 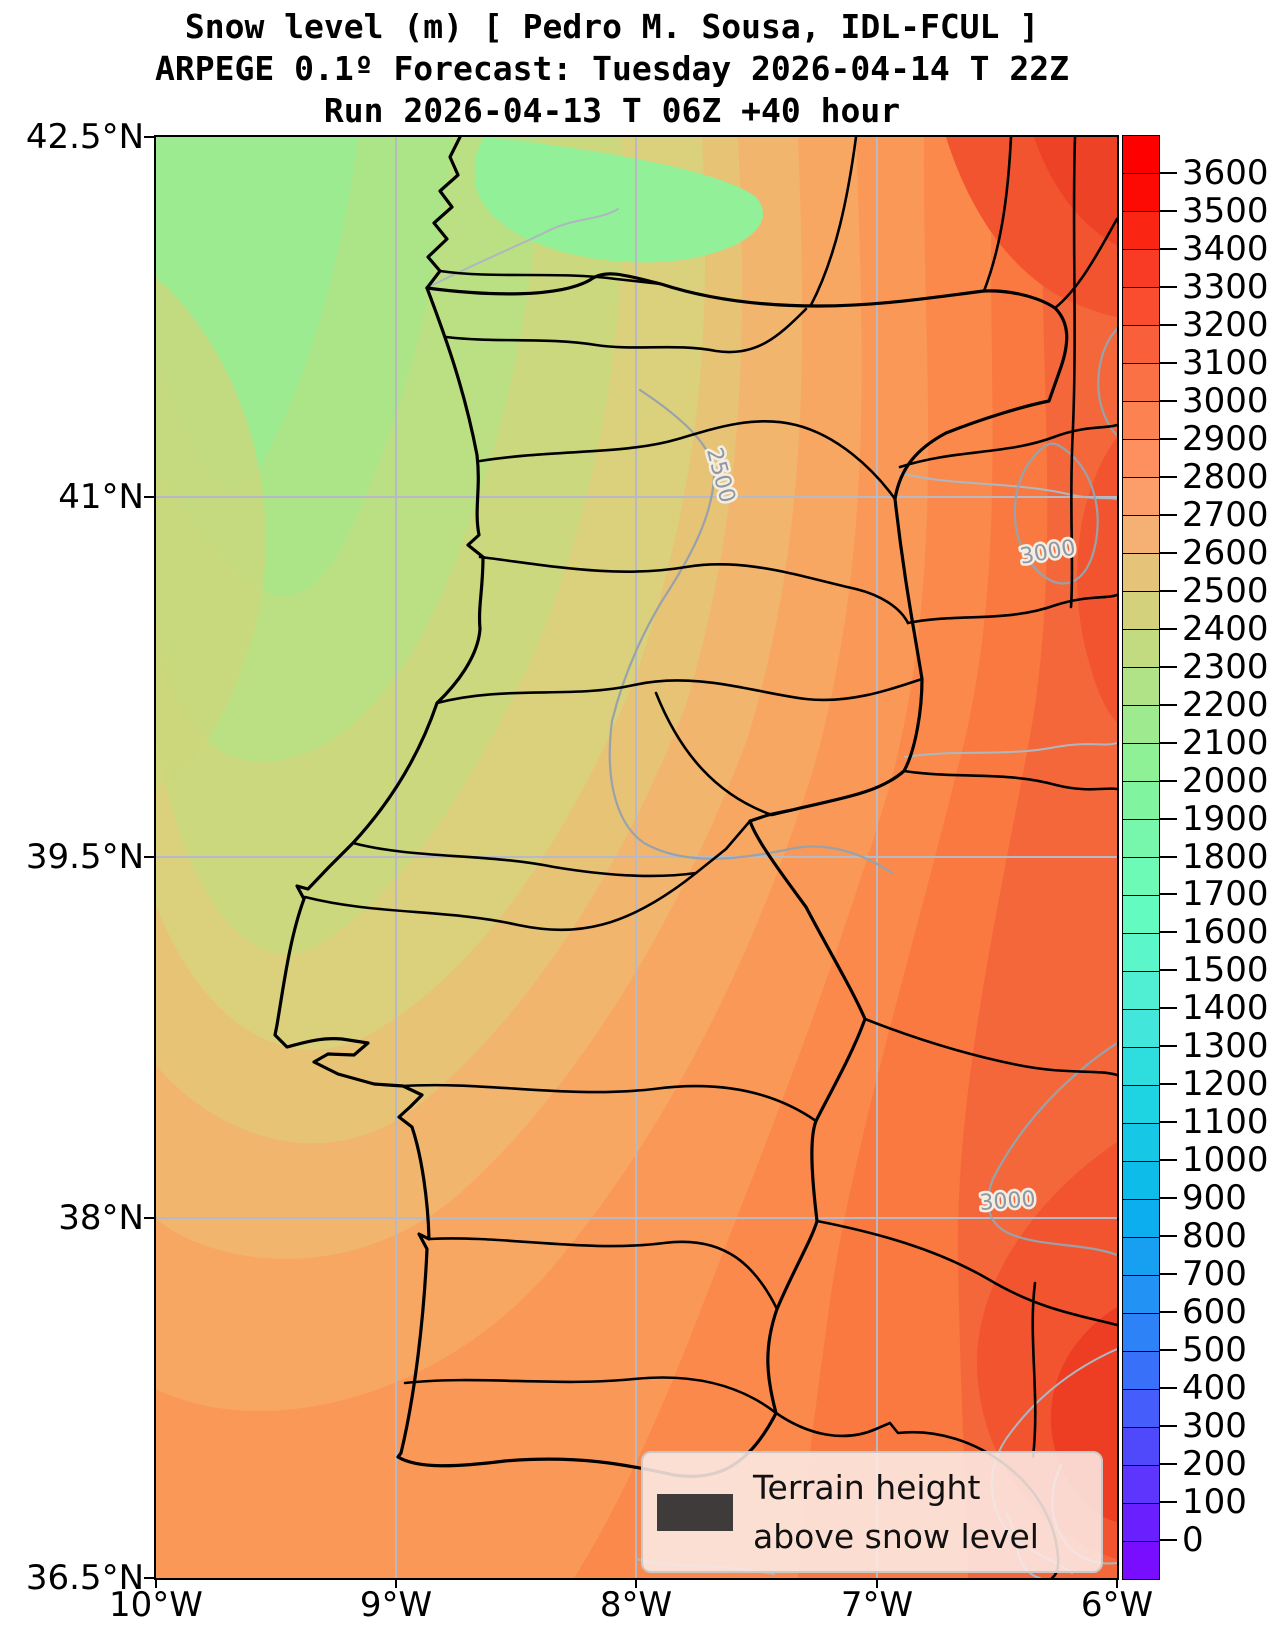 What do you see at coordinates (1225, 210) in the screenshot?
I see `colorbar-tick-label: 3500` at bounding box center [1225, 210].